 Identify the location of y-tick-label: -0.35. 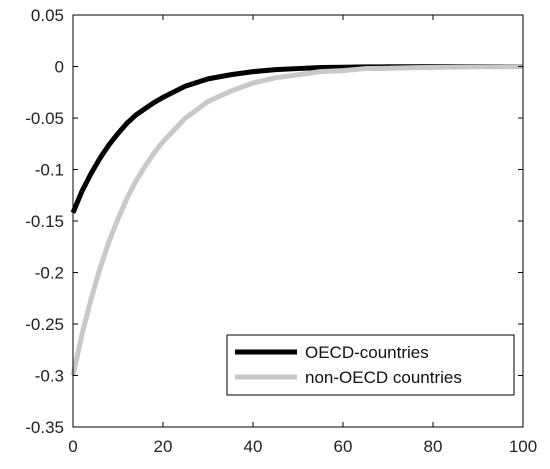
(44, 427).